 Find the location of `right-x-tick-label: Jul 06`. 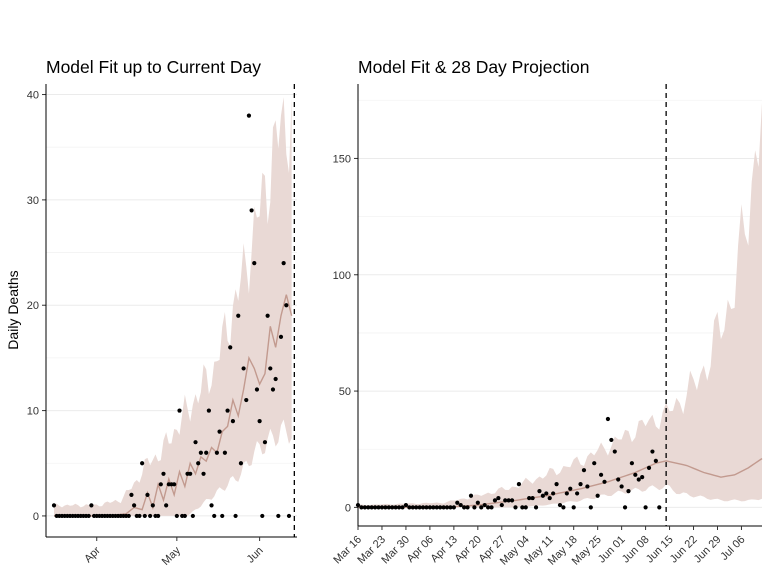

right-x-tick-label: Jul 06 is located at coordinates (732, 548).